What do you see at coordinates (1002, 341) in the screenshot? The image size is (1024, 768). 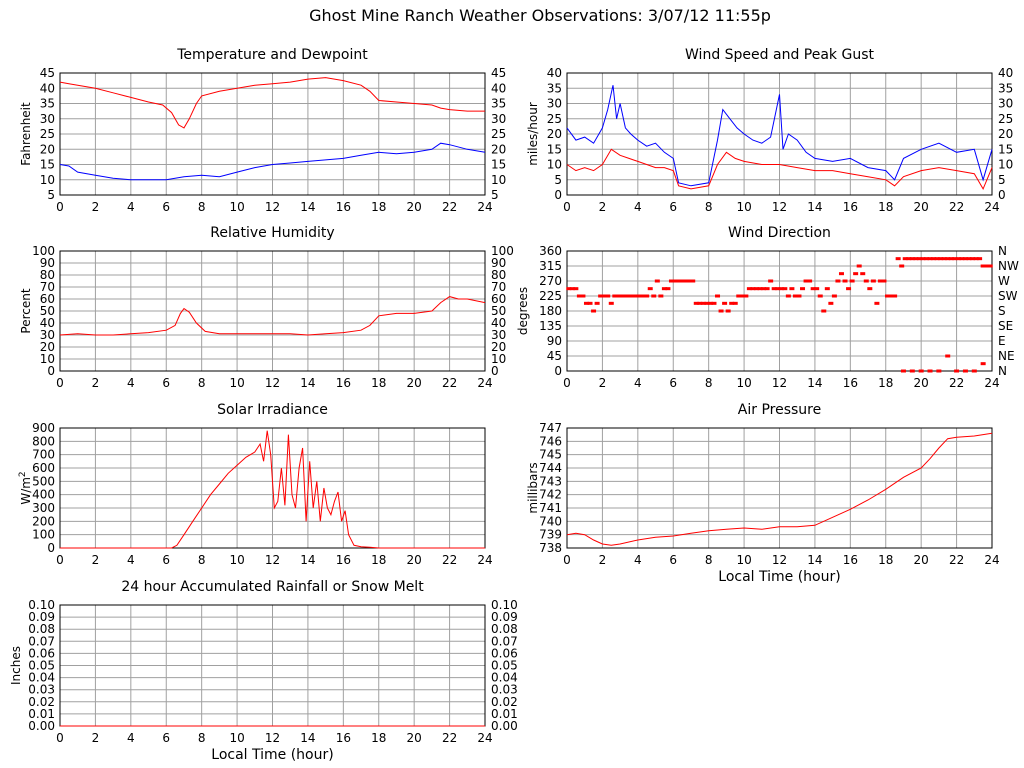 I see `compass-label: E` at bounding box center [1002, 341].